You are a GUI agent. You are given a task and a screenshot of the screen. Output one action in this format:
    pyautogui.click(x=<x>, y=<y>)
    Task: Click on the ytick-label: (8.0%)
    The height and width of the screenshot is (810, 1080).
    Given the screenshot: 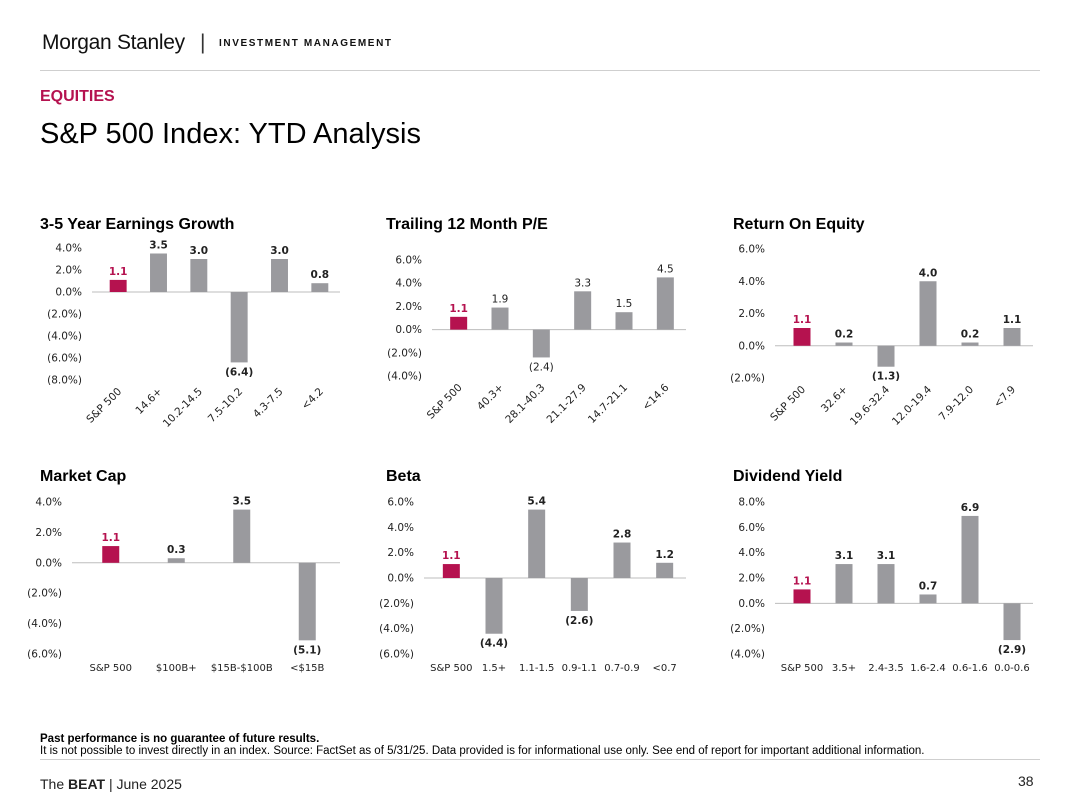 What is the action you would take?
    pyautogui.click(x=64, y=381)
    